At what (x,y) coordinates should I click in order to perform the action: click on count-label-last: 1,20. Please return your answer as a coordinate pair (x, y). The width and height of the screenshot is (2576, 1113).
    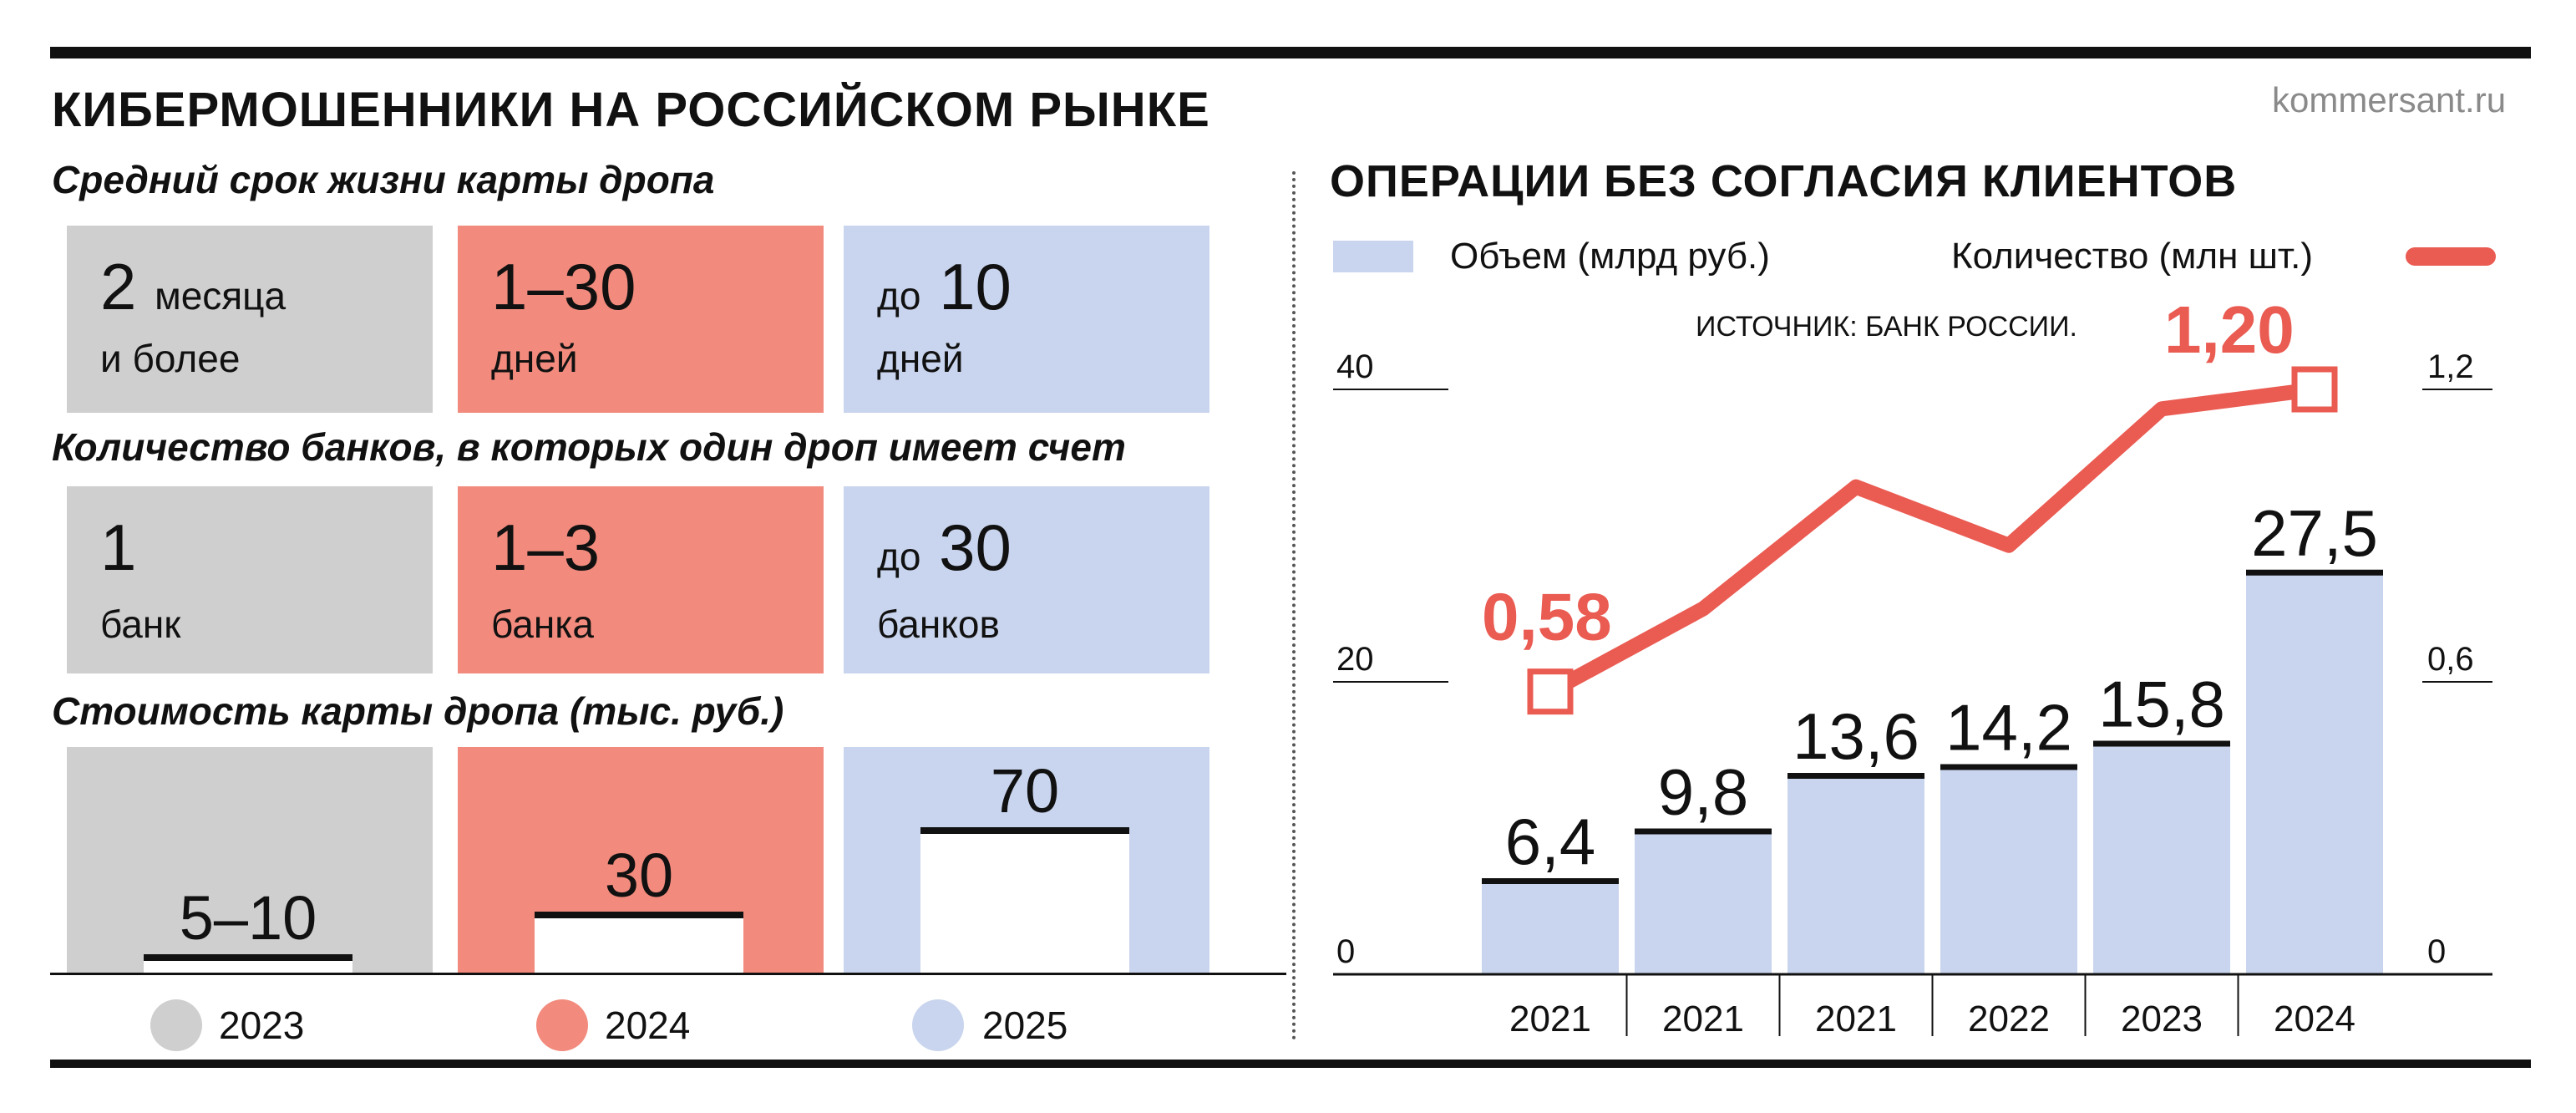
    Looking at the image, I should click on (2229, 329).